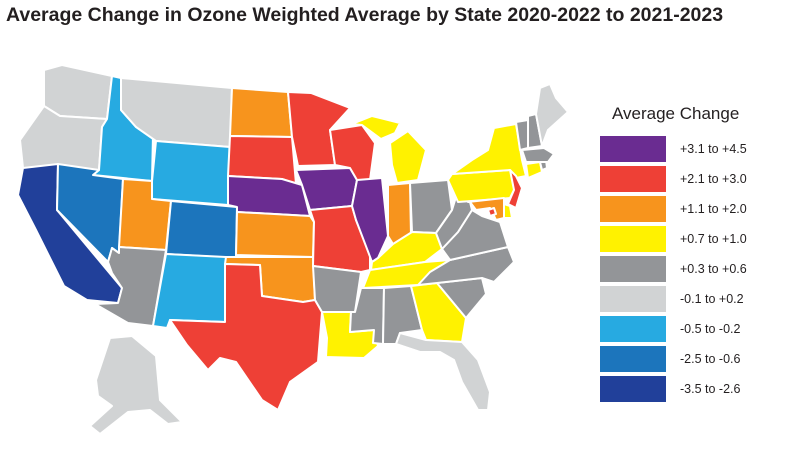 Image resolution: width=785 pixels, height=459 pixels. Describe the element at coordinates (508, 211) in the screenshot. I see `state-de` at that location.